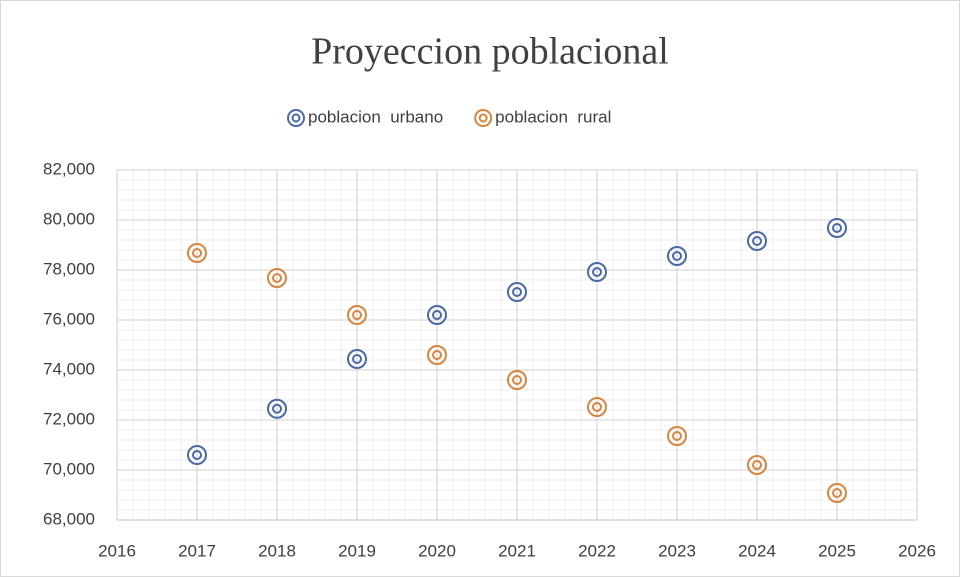 The height and width of the screenshot is (577, 960). Describe the element at coordinates (553, 116) in the screenshot. I see `legend-label: poblacion rural` at that location.